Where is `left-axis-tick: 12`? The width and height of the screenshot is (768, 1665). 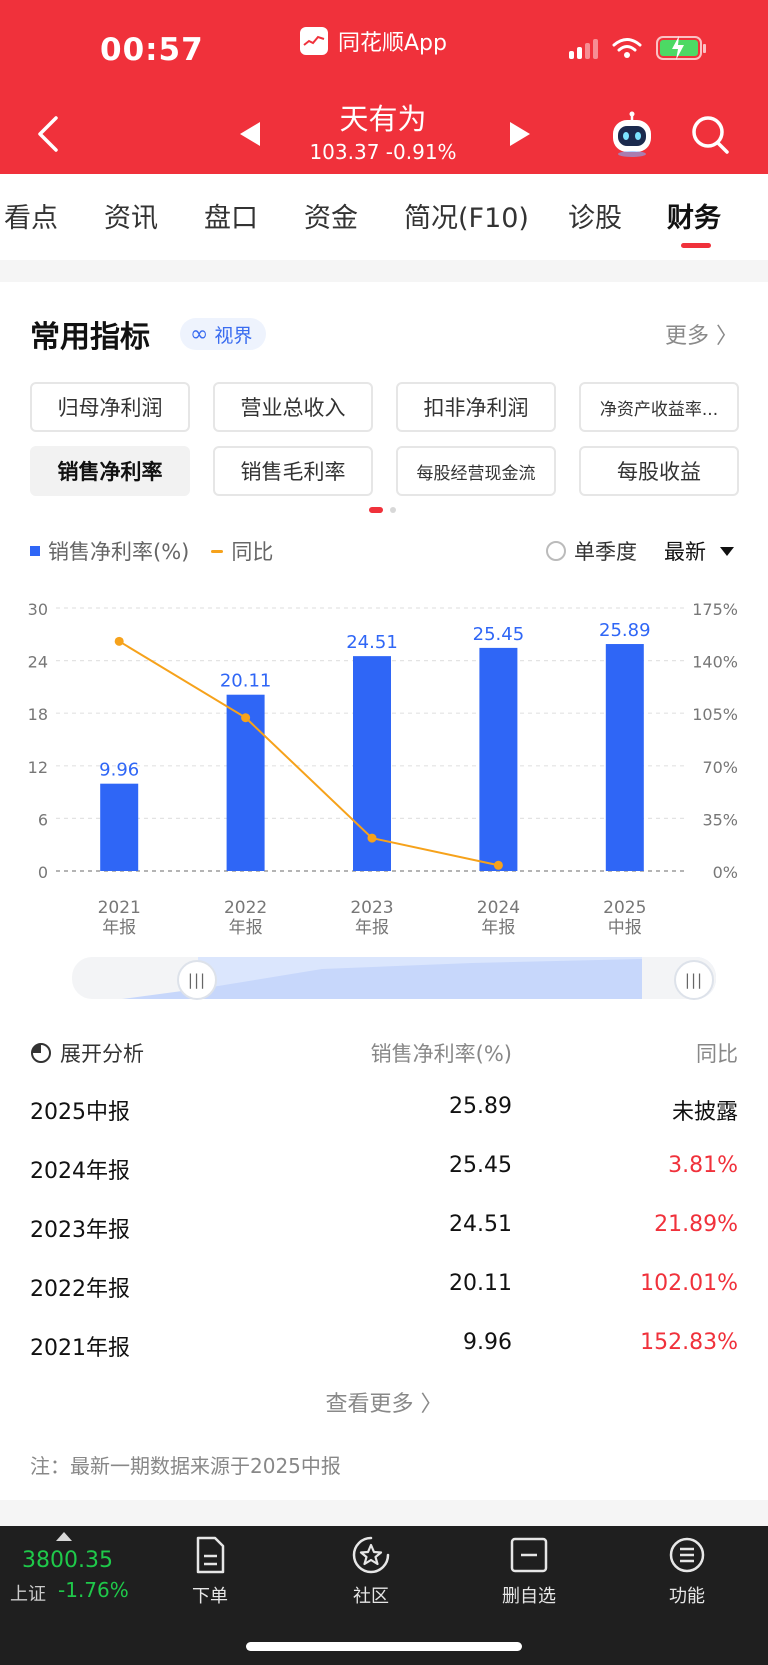
left-axis-tick: 12 is located at coordinates (38, 767).